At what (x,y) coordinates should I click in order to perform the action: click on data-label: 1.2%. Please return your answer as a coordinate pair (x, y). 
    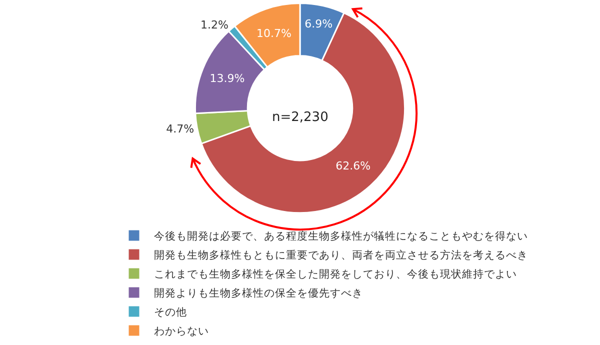
    Looking at the image, I should click on (214, 25).